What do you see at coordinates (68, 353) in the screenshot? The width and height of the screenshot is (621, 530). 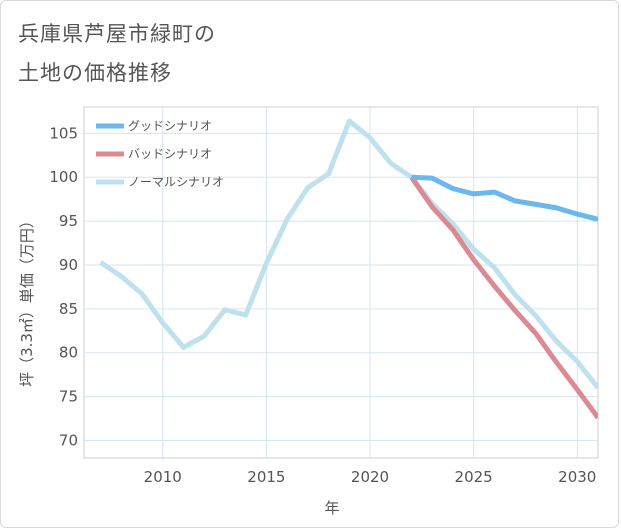 I see `y-tick-label-80: 80` at bounding box center [68, 353].